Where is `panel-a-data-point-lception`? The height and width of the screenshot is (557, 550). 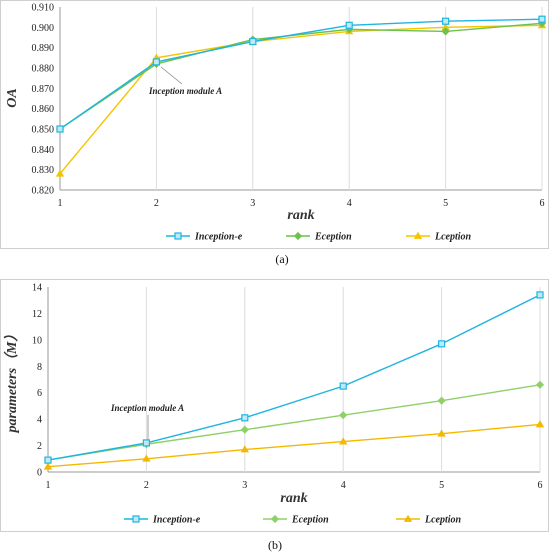
panel-a-data-point-lception is located at coordinates (60, 173).